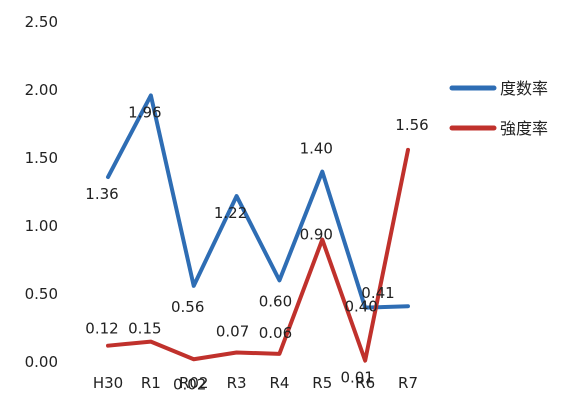 This screenshot has height=397, width=574. I want to click on y-tick-label: 1.50, so click(41, 158).